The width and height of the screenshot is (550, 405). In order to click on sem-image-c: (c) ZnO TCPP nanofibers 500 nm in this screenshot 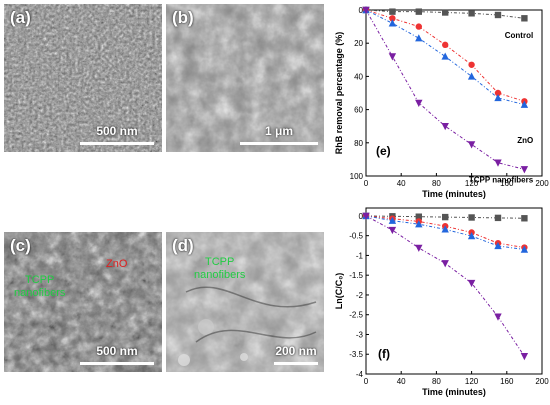, I will do `click(83, 302)`.